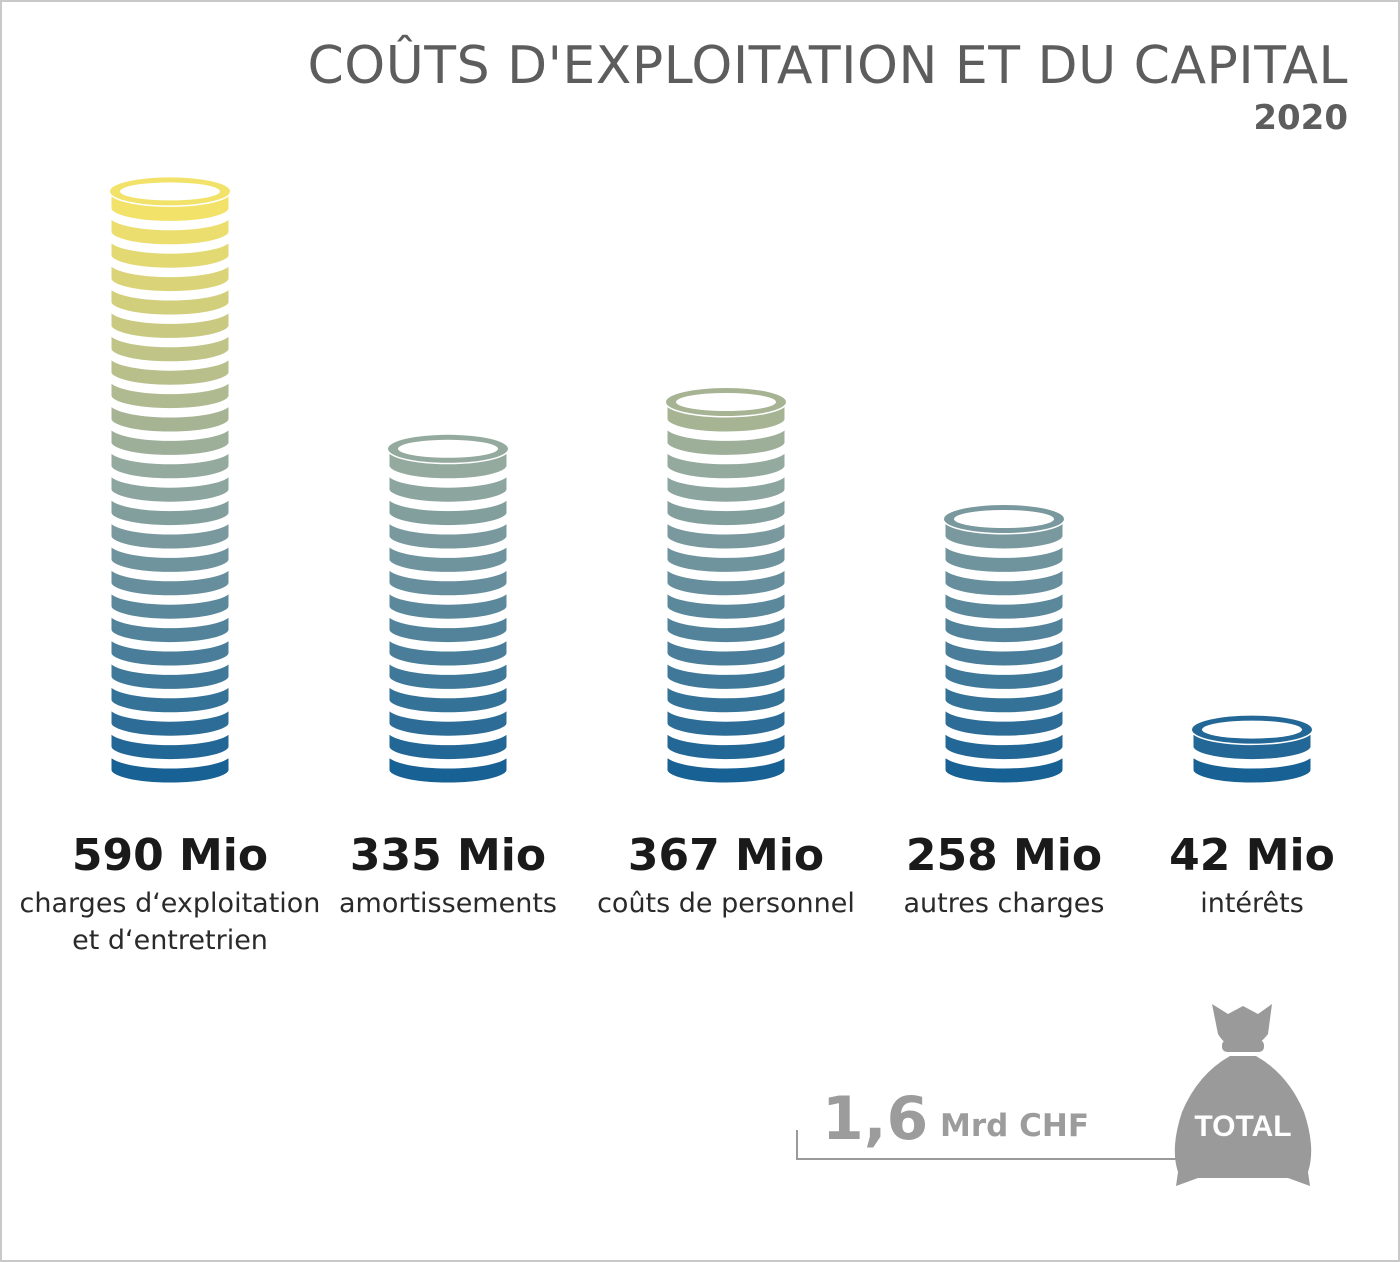 This screenshot has height=1262, width=1400. What do you see at coordinates (997, 1145) in the screenshot?
I see `total-bracket` at bounding box center [997, 1145].